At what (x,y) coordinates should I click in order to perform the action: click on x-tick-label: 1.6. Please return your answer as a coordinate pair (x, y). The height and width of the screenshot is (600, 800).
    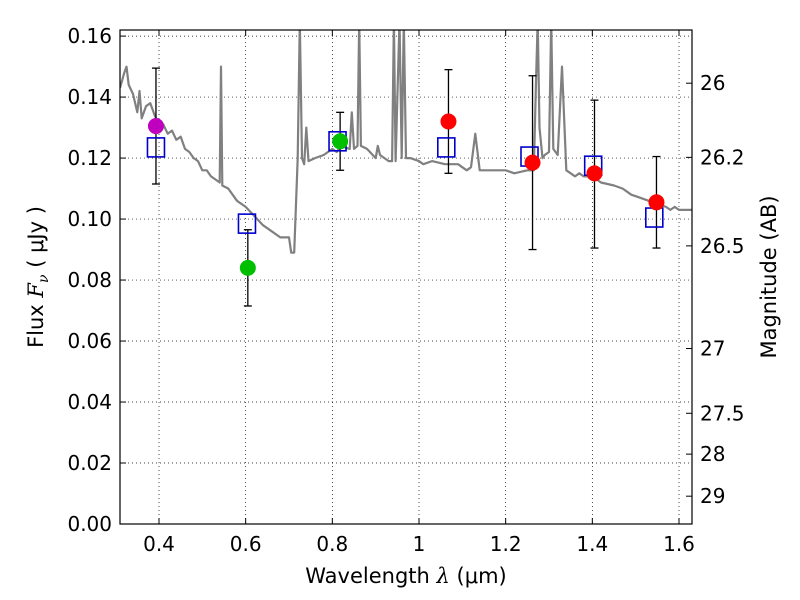
    Looking at the image, I should click on (679, 544).